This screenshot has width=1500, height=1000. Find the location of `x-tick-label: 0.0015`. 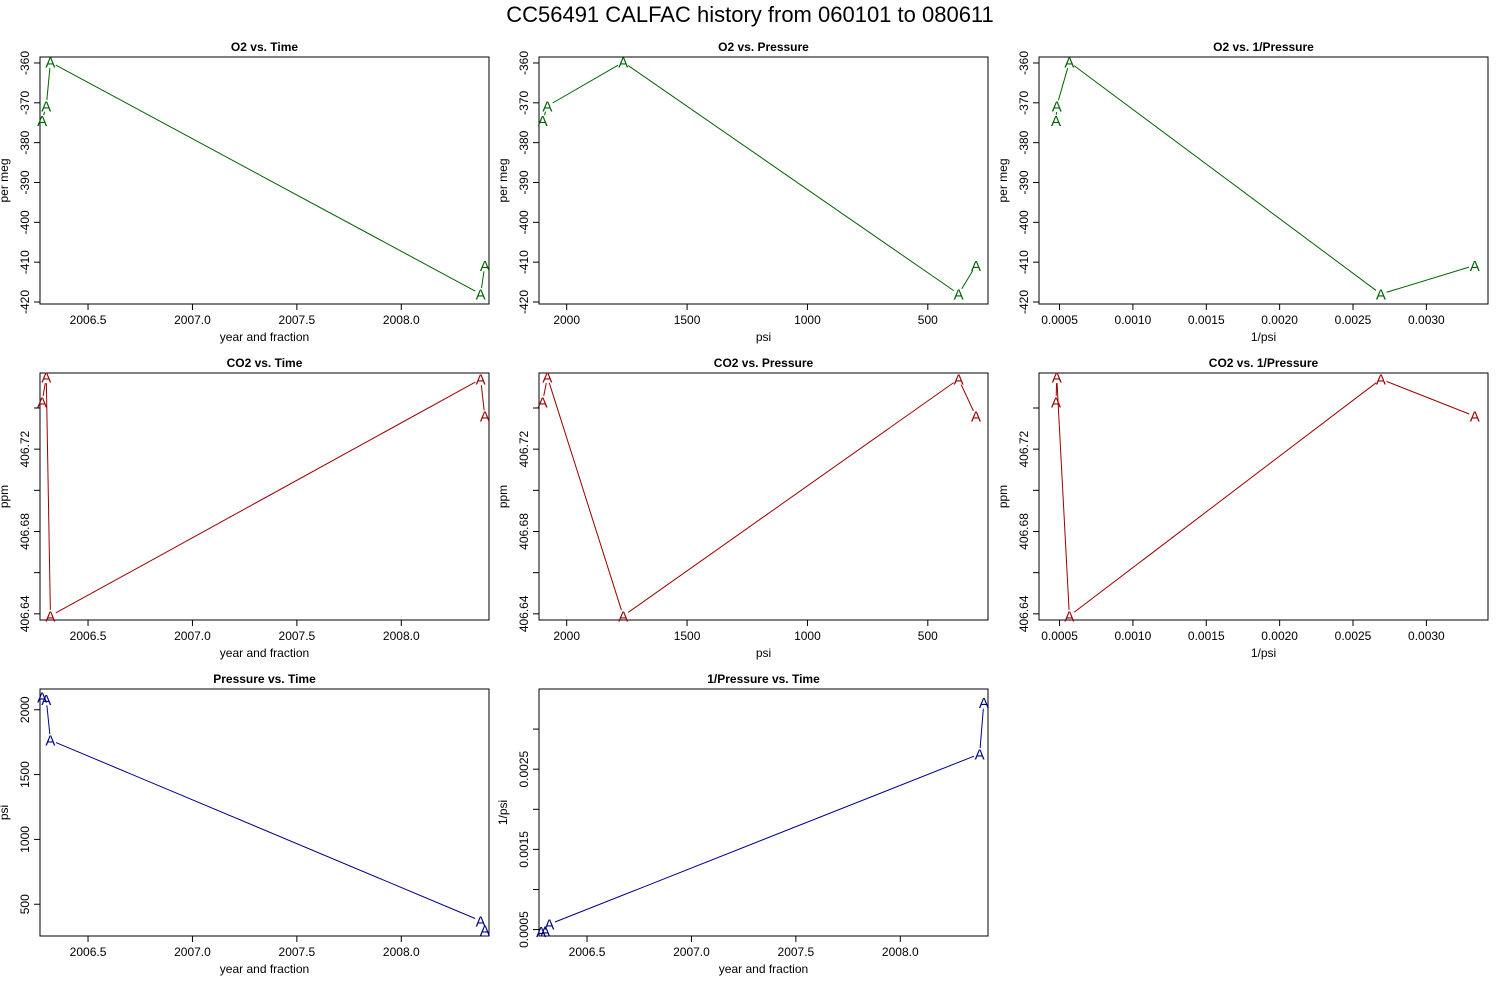

x-tick-label: 0.0015 is located at coordinates (1206, 636).